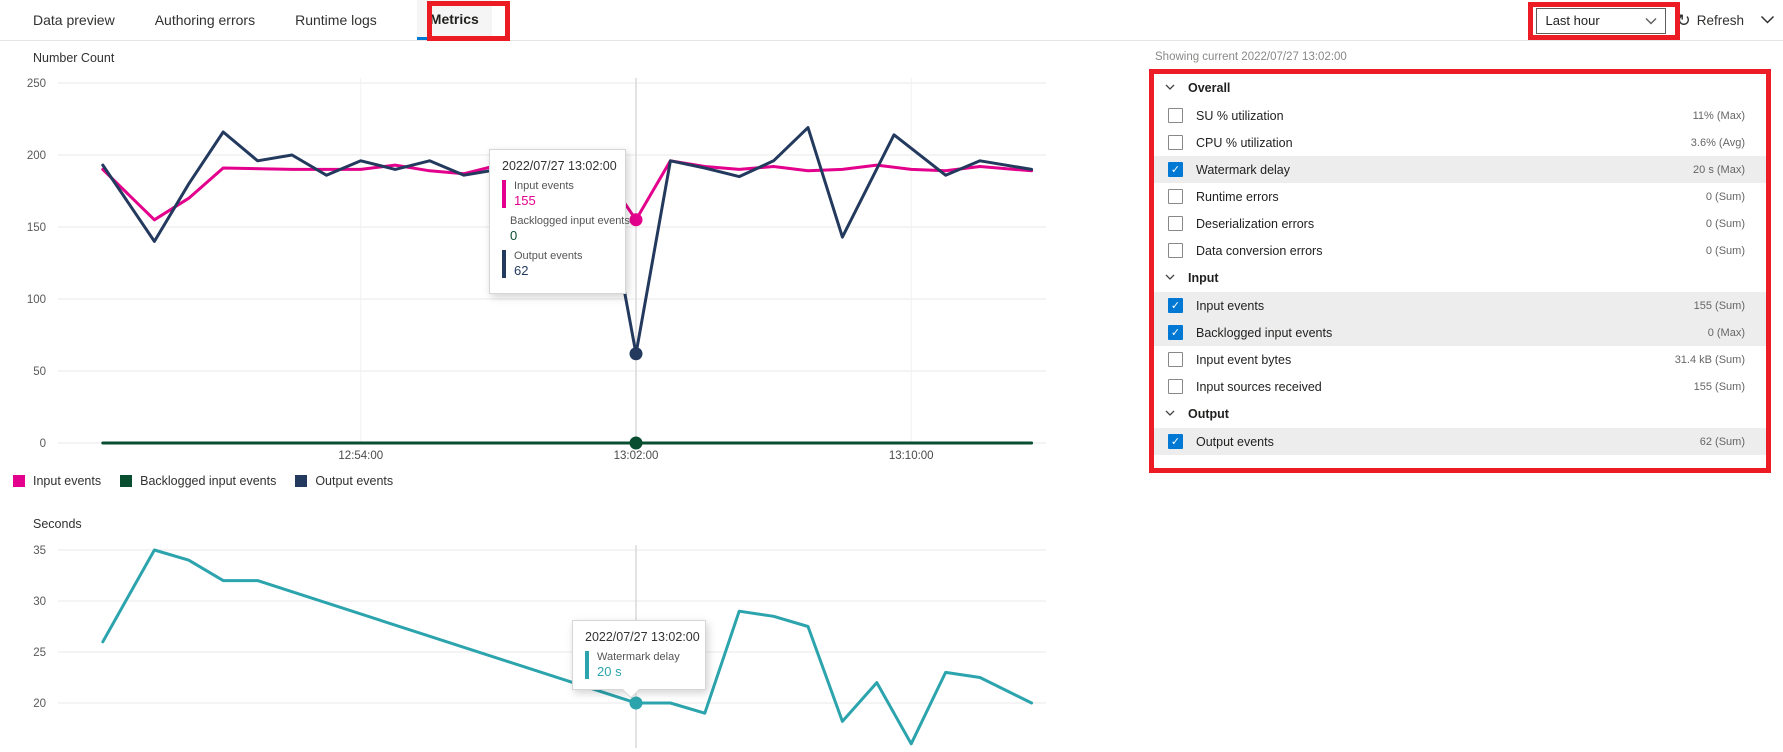 The height and width of the screenshot is (752, 1783). I want to click on metric-row-backlogged-input-events: ✓ Backlogged input events 0 (Max), so click(1460, 332).